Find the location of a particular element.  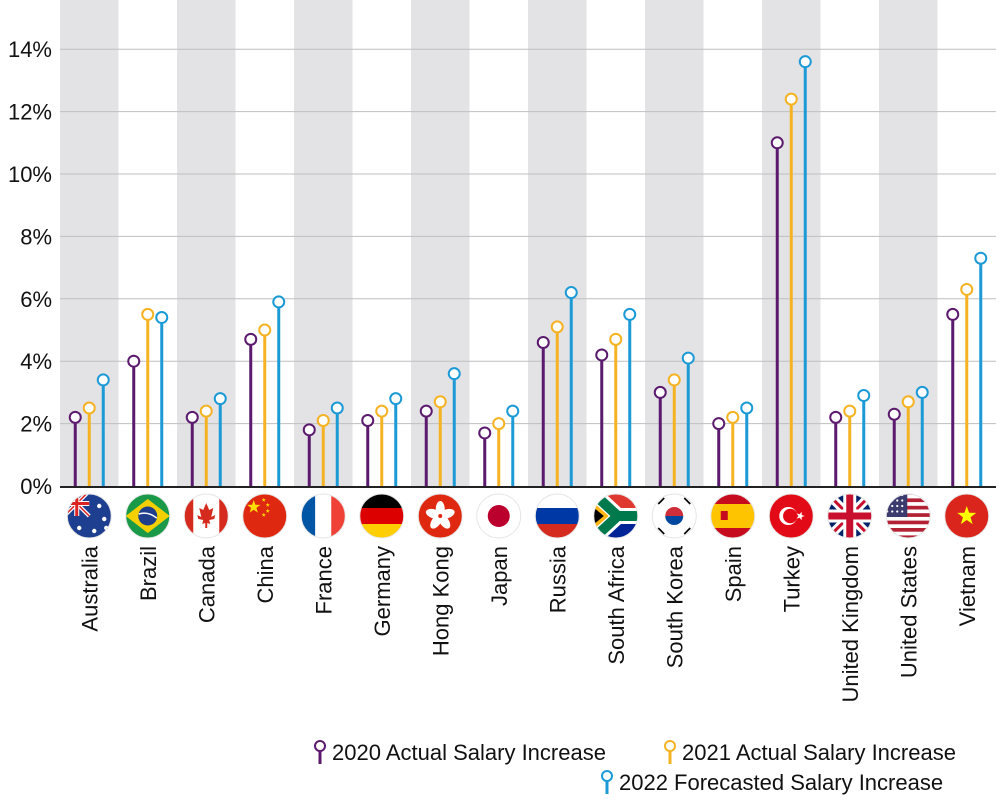

germany-flag-icon is located at coordinates (382, 516).